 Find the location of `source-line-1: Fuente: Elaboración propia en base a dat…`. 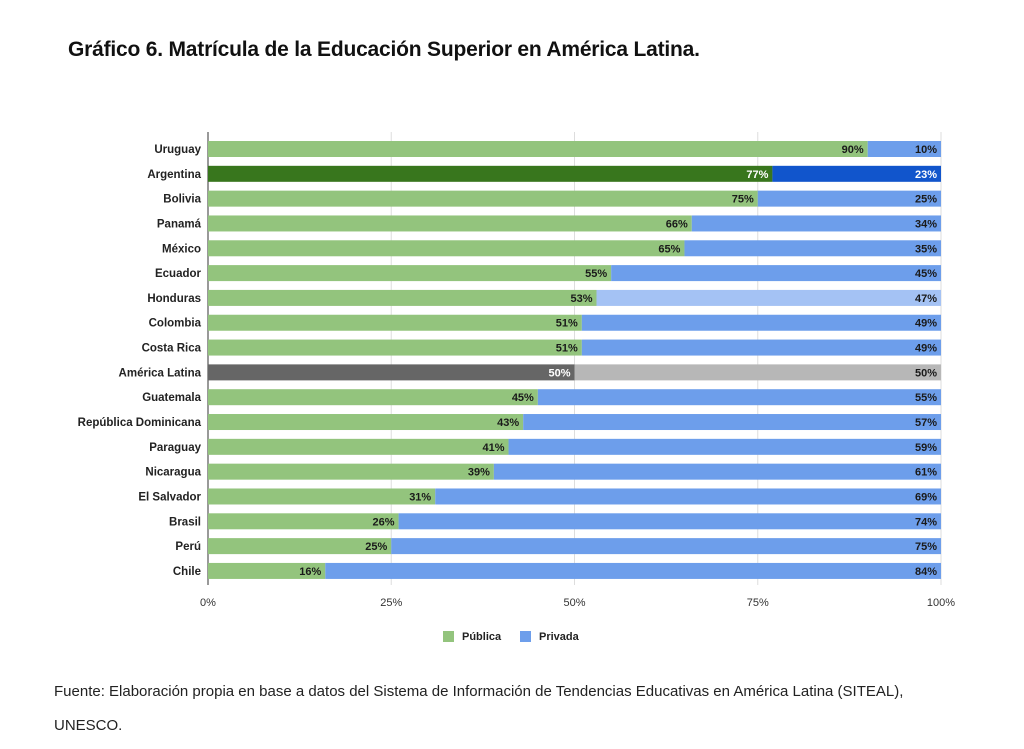

source-line-1: Fuente: Elaboración propia en base a dat… is located at coordinates (479, 691).